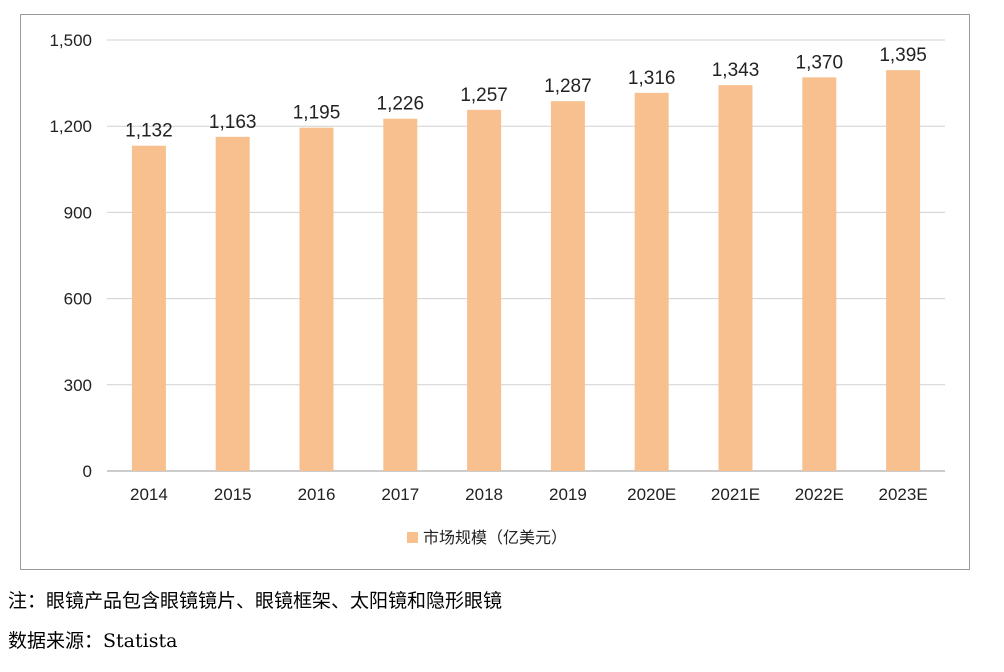 Image resolution: width=1004 pixels, height=672 pixels. Describe the element at coordinates (903, 55) in the screenshot. I see `data-label: 1,395` at that location.